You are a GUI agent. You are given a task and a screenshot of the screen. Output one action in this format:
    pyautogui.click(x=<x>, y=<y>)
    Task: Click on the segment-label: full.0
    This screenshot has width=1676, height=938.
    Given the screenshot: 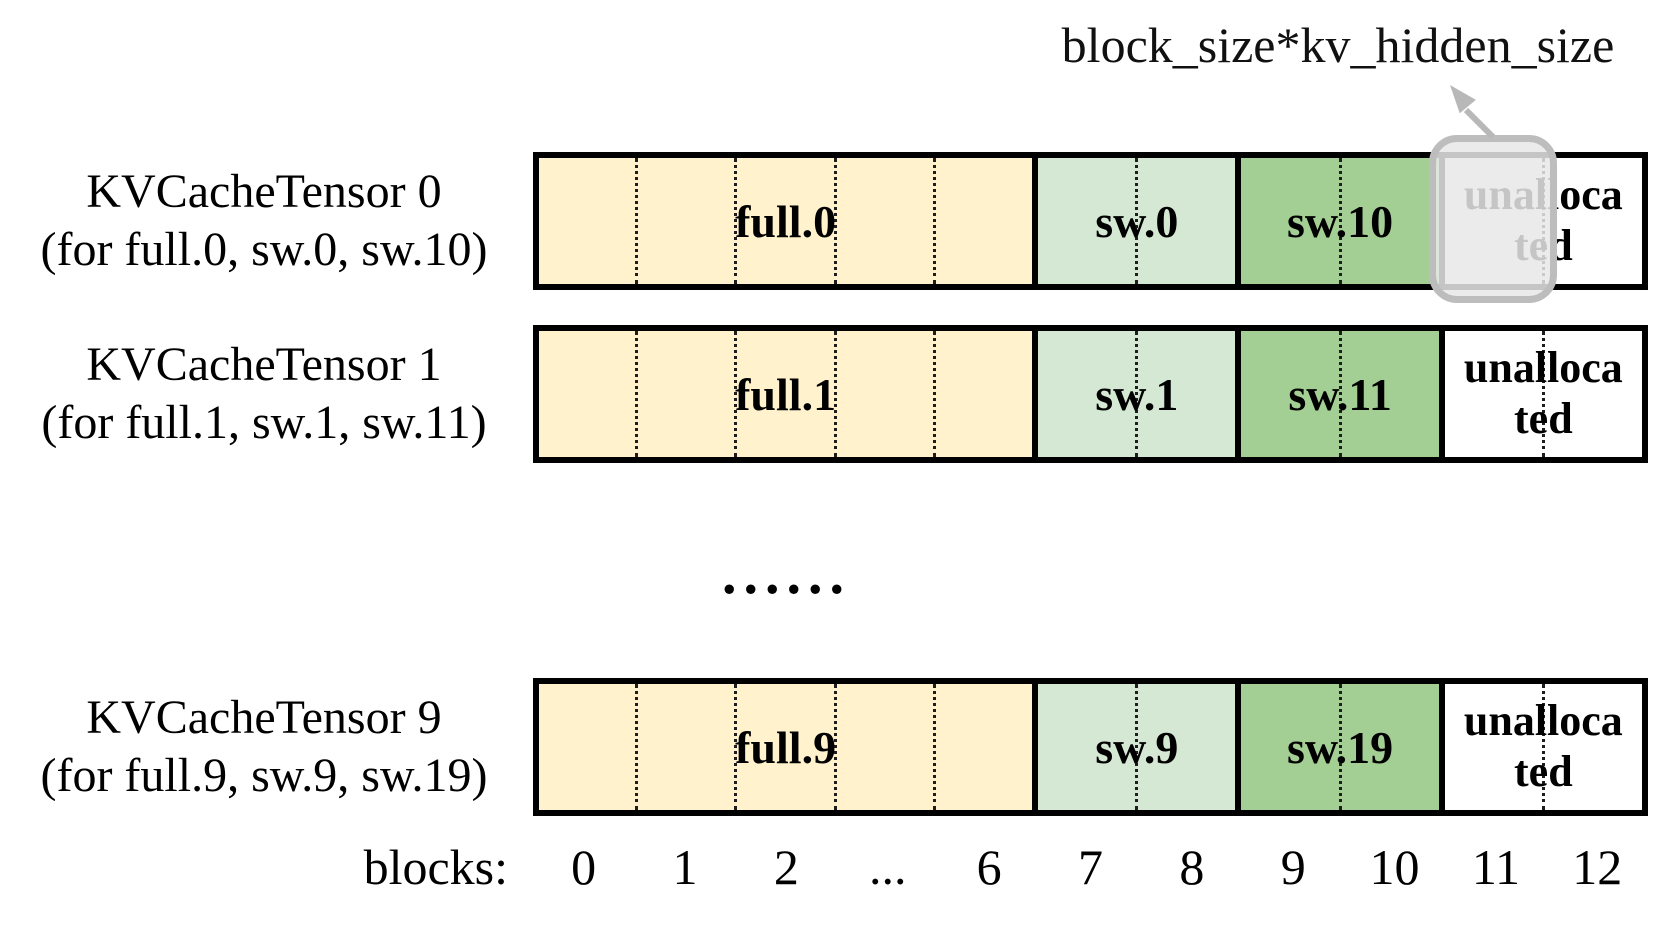 What is the action you would take?
    pyautogui.click(x=786, y=221)
    